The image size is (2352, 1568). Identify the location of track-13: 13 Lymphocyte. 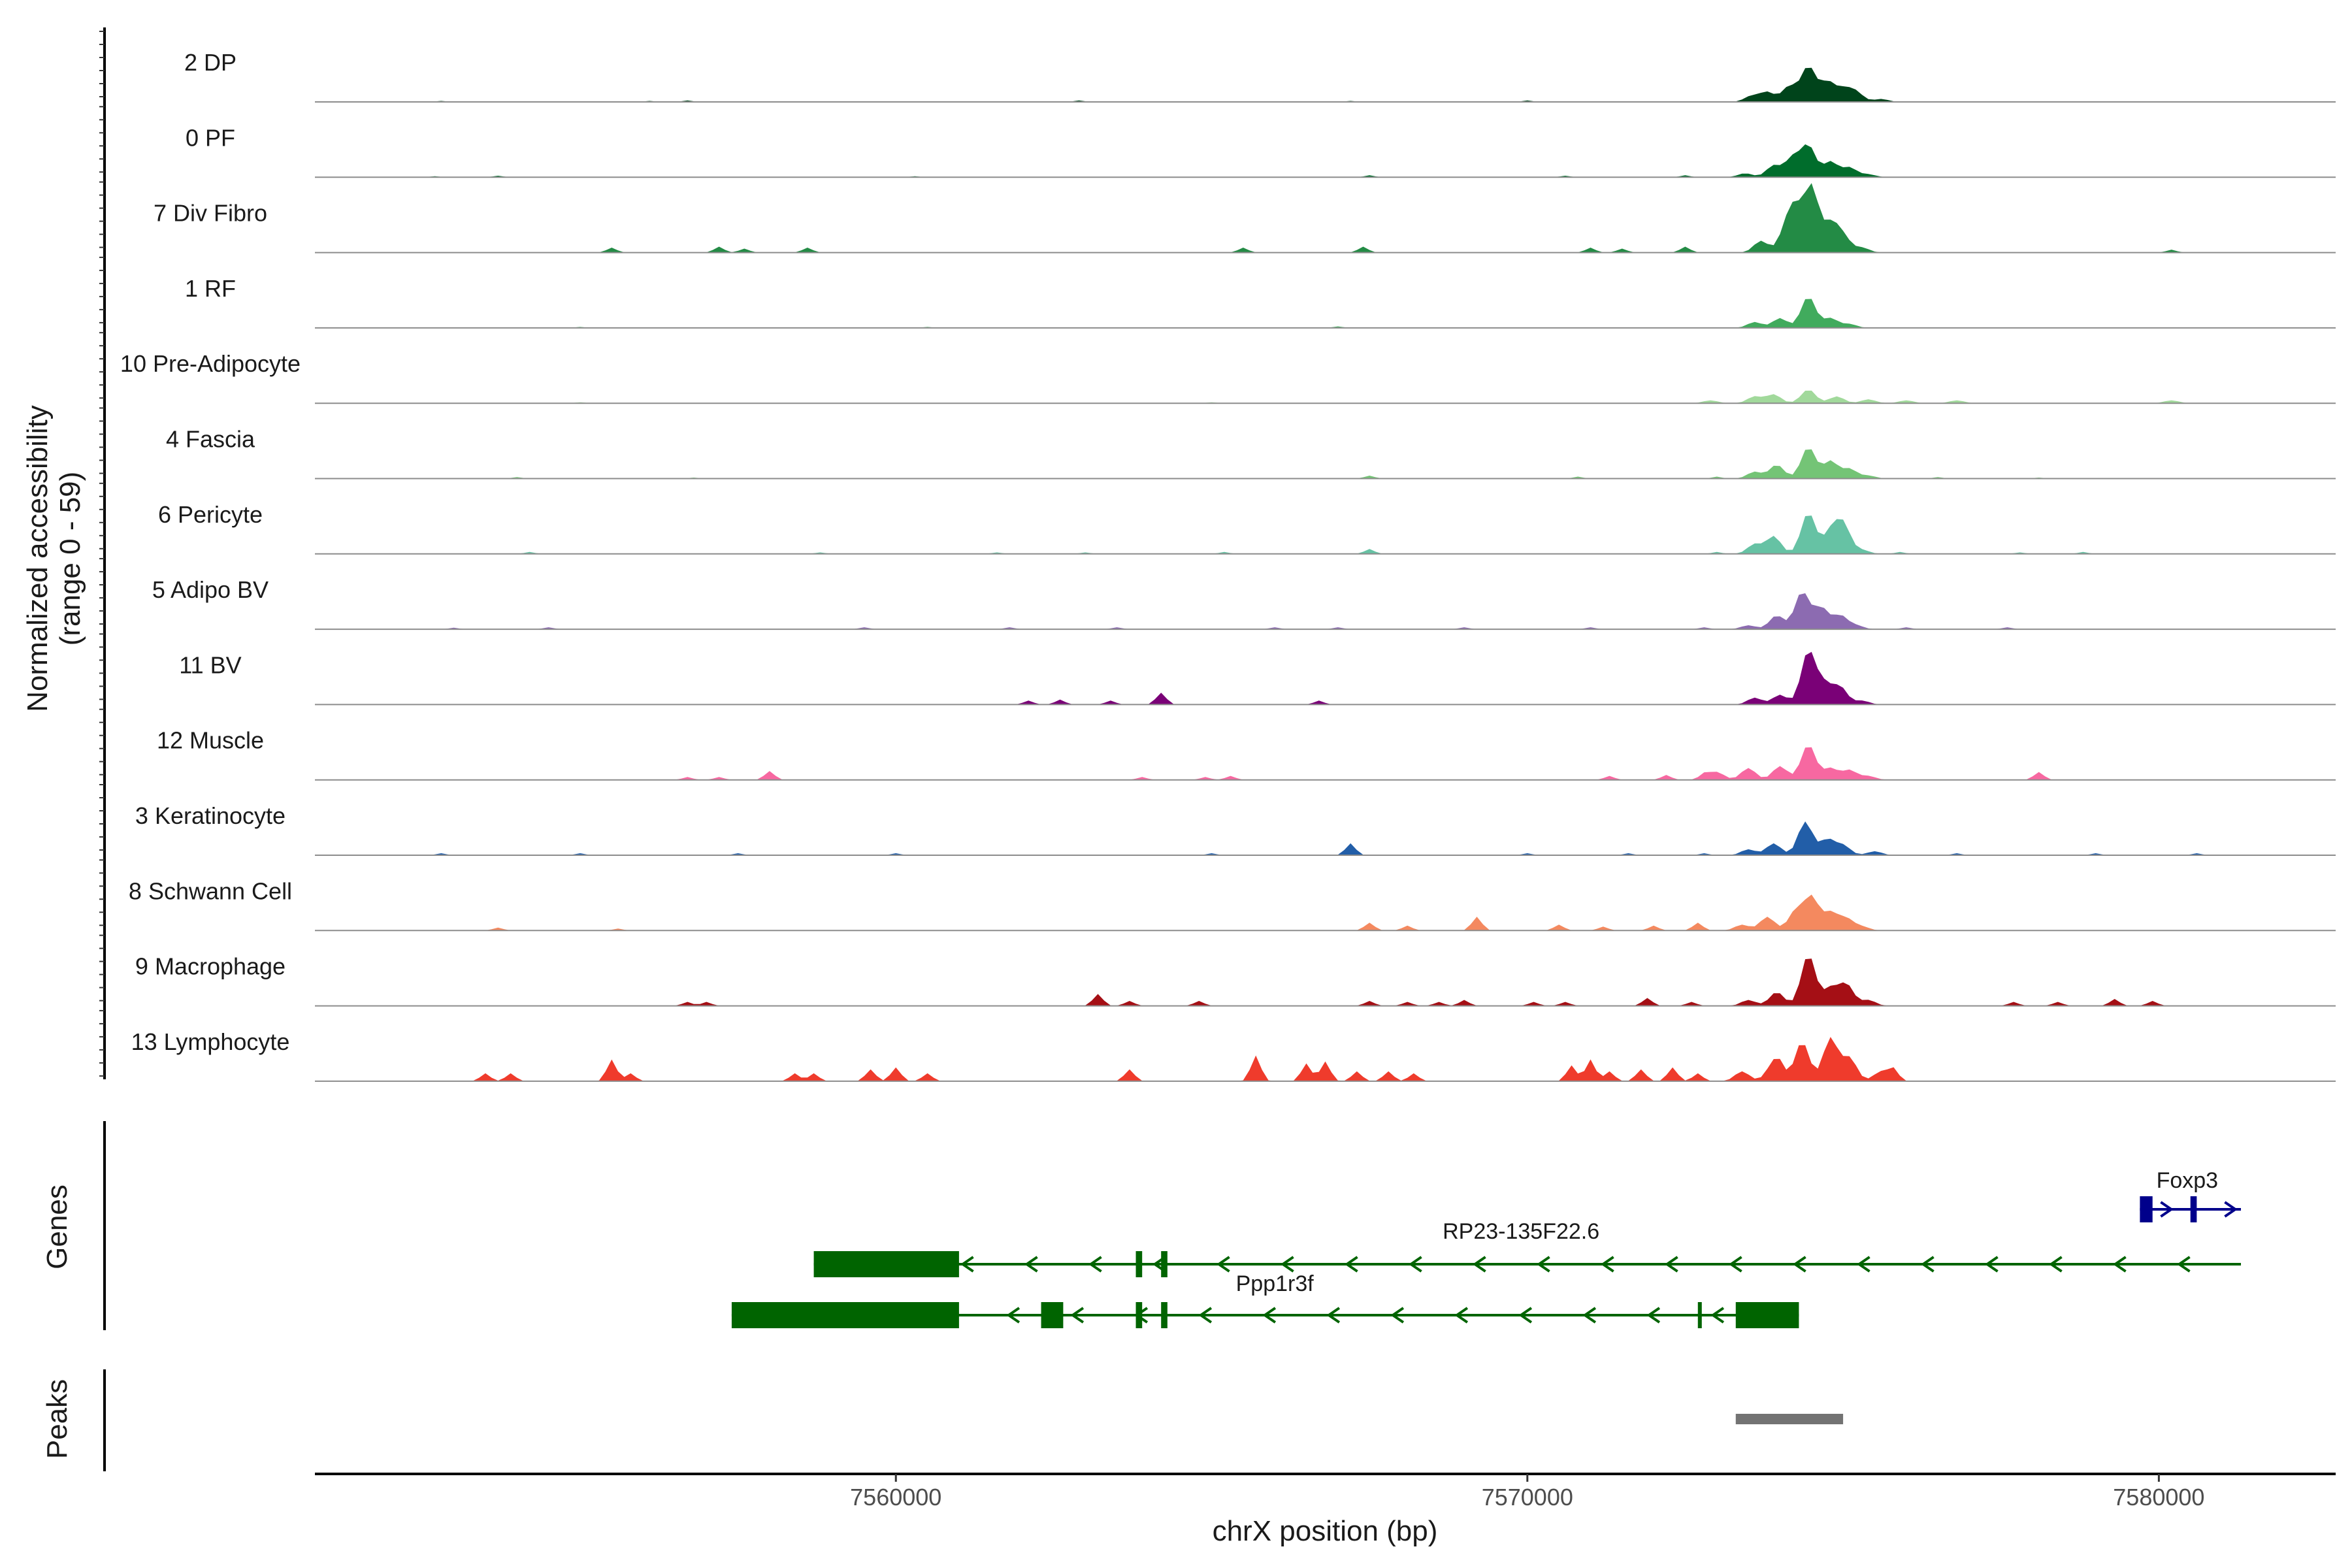
(1233, 1055).